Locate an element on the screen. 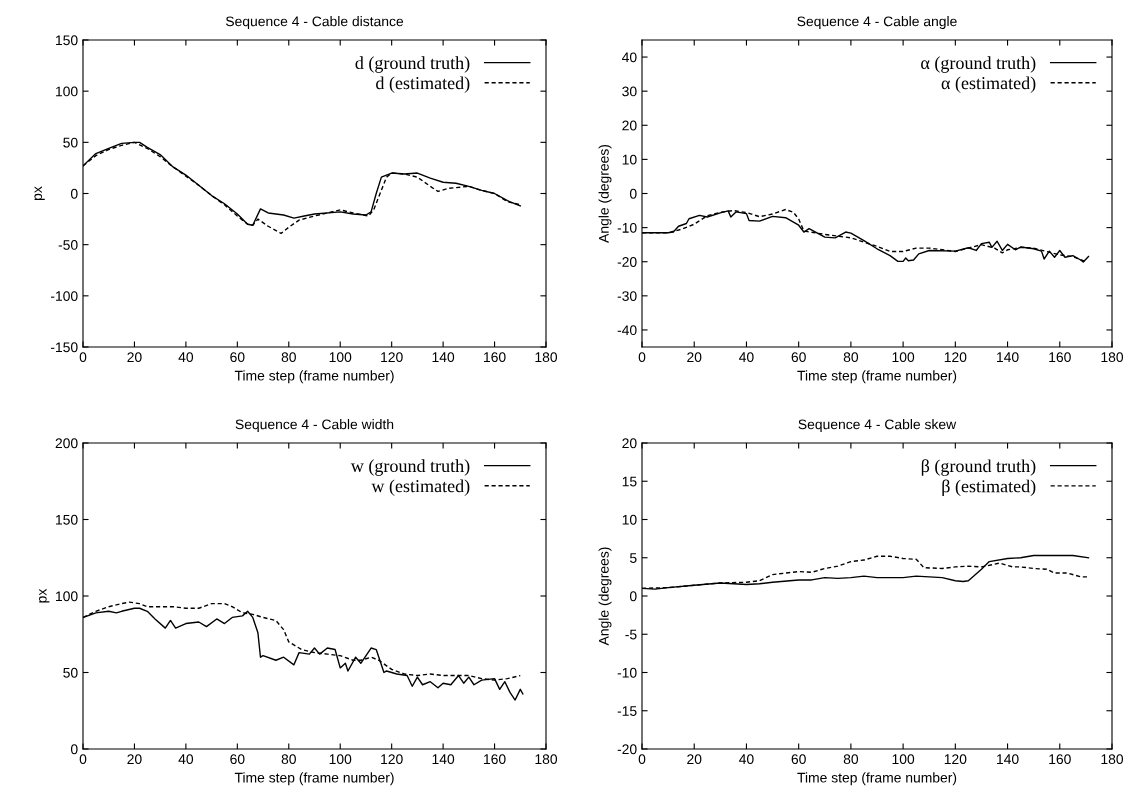 The height and width of the screenshot is (801, 1141). legend-label: d (estimated) is located at coordinates (423, 84).